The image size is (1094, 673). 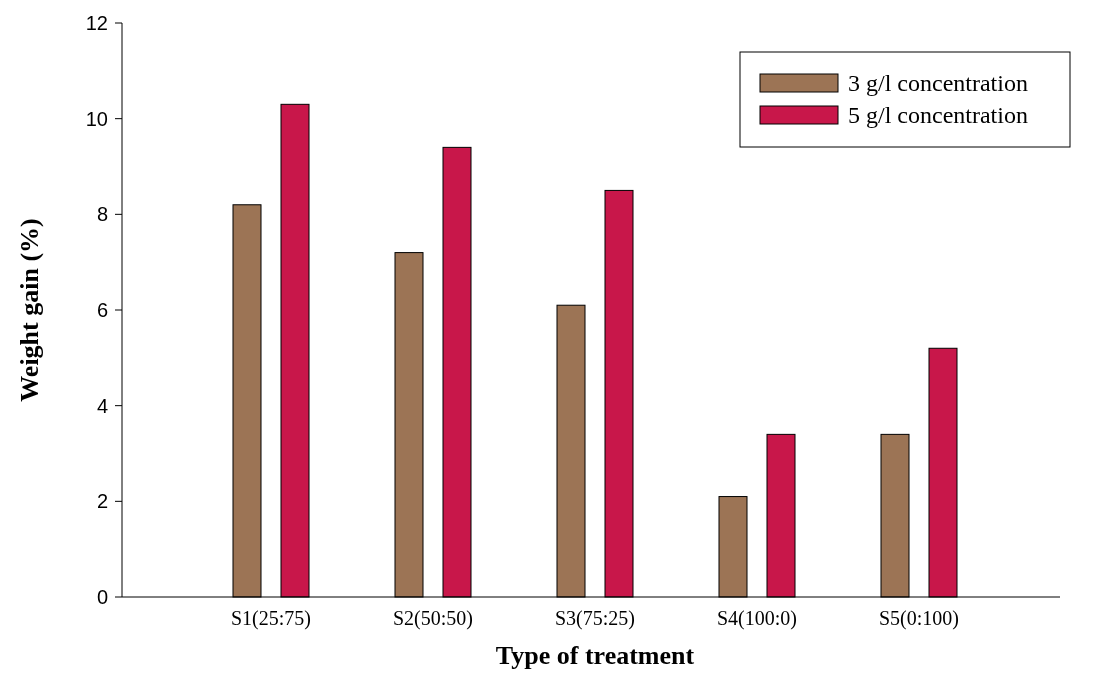 I want to click on x-tick-label: S2(50:50), so click(x=433, y=618).